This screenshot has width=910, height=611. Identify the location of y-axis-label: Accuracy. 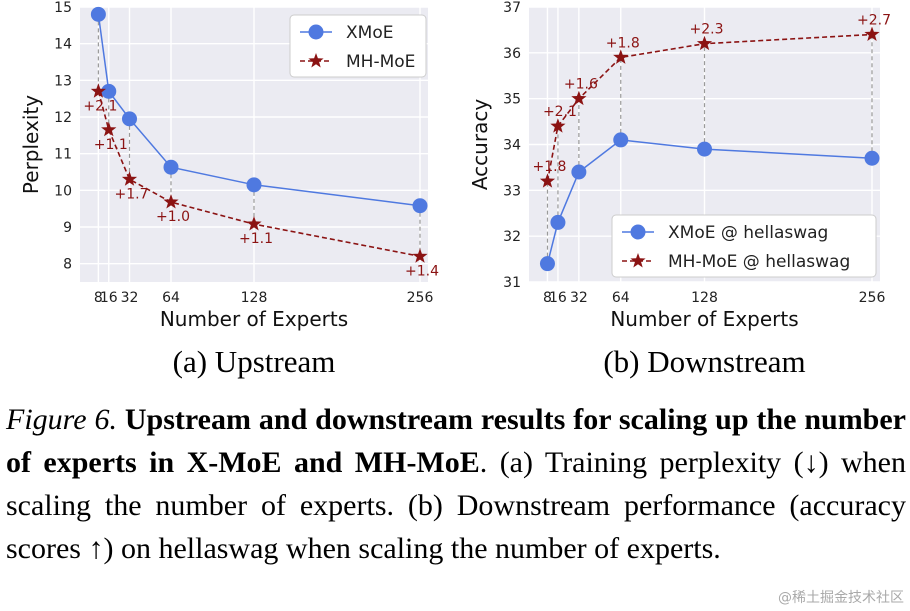
(480, 144).